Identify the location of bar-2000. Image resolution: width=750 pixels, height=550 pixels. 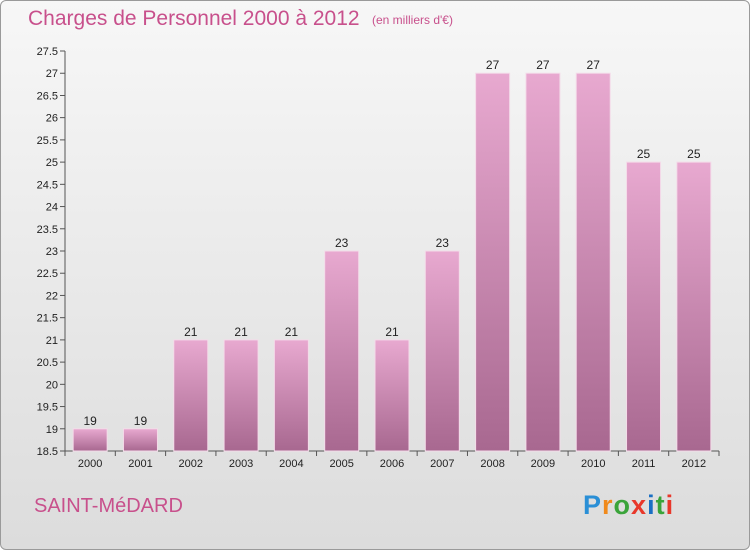
(90, 440).